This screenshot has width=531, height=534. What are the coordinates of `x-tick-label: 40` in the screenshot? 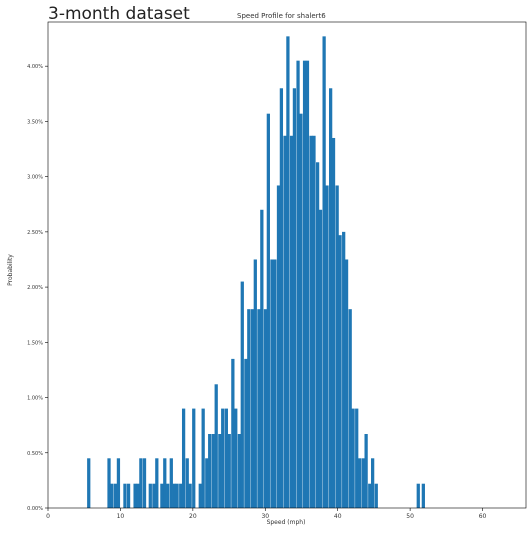 It's located at (338, 516).